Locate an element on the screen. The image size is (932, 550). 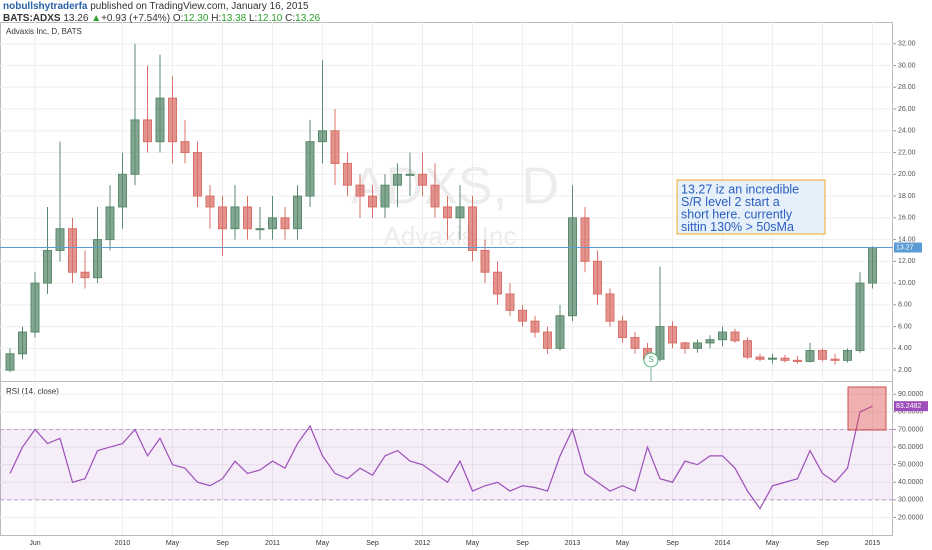
y-tick-label: 40.0000 is located at coordinates (910, 482).